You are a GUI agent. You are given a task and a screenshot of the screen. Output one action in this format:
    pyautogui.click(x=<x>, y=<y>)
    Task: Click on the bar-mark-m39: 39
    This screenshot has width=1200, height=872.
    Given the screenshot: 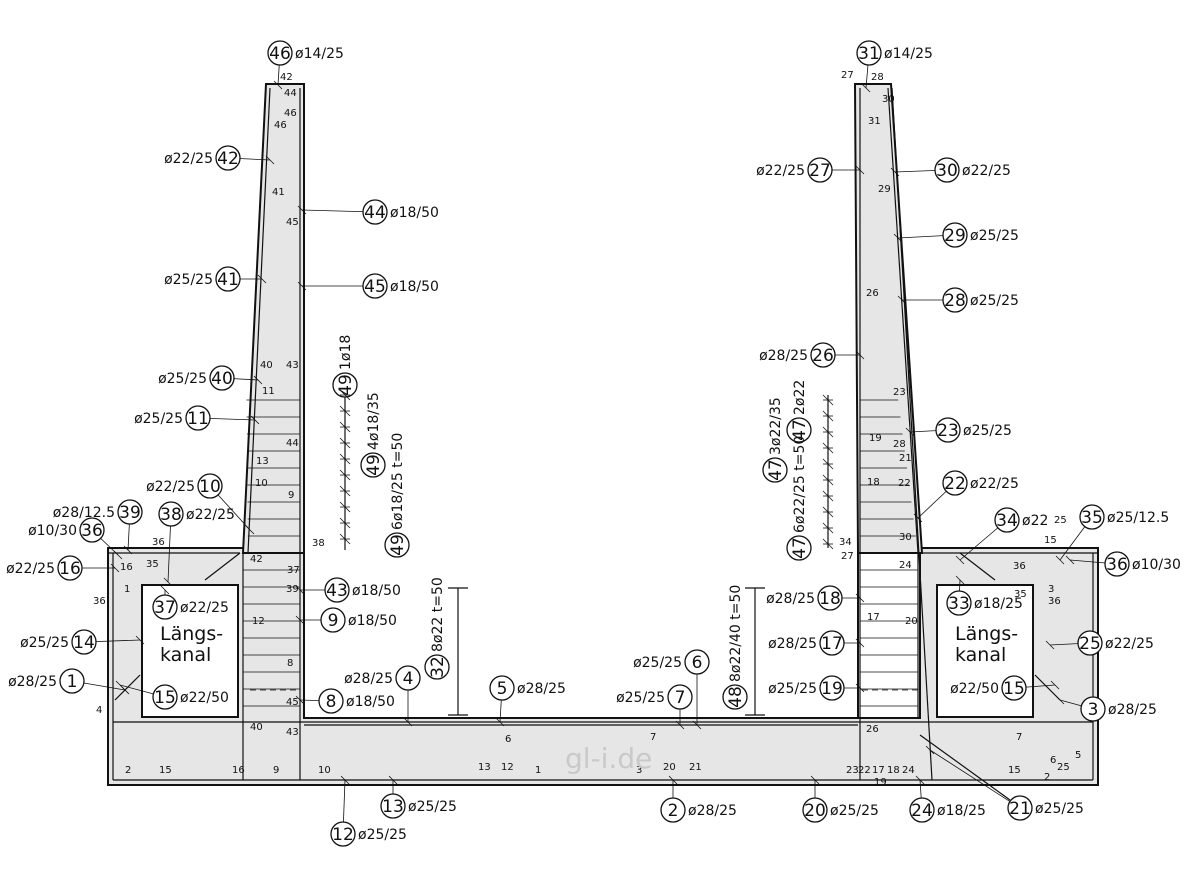 What is the action you would take?
    pyautogui.click(x=292, y=589)
    